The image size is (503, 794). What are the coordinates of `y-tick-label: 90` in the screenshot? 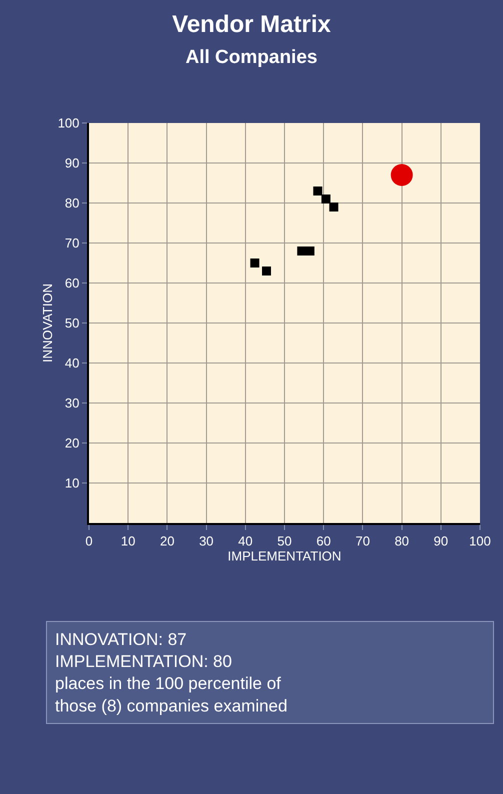 It's located at (72, 163).